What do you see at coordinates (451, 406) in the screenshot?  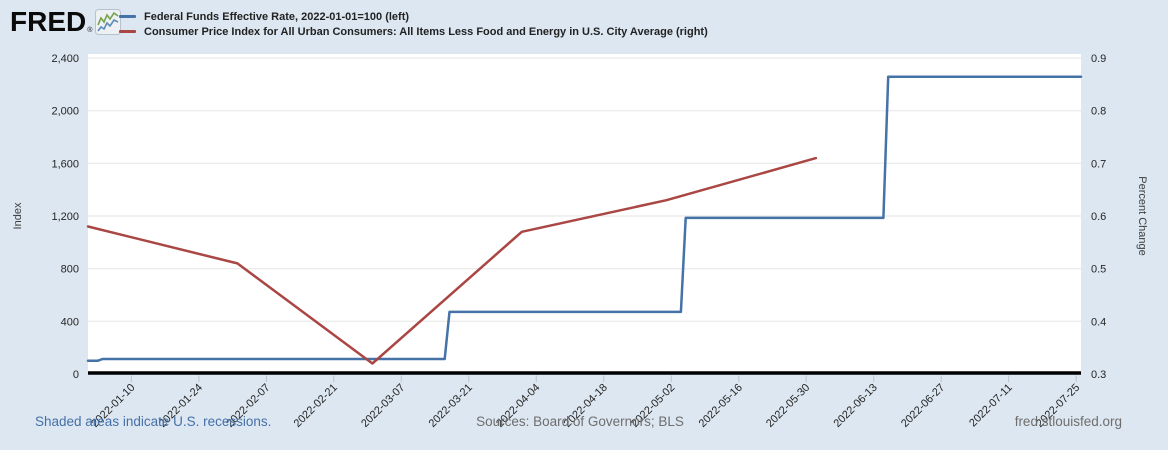 I see `x-tick-label: 2022-03-21` at bounding box center [451, 406].